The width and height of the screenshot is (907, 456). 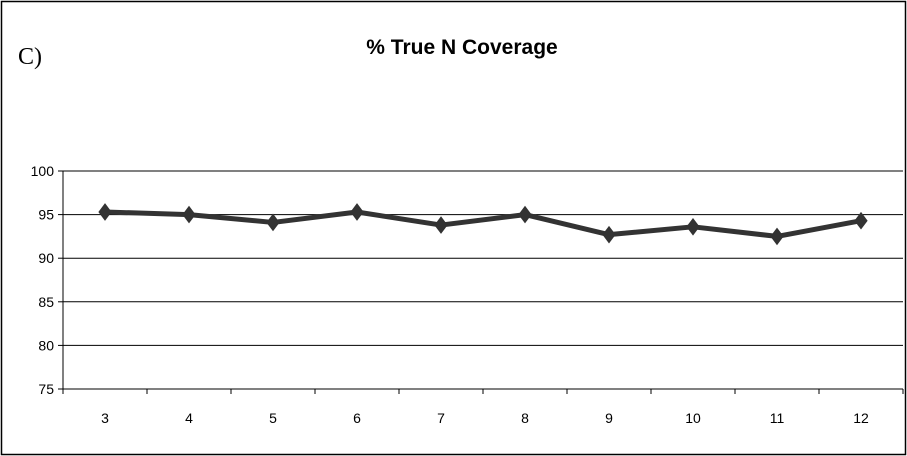 I want to click on chart-title: % True N Coverage, so click(x=461, y=47).